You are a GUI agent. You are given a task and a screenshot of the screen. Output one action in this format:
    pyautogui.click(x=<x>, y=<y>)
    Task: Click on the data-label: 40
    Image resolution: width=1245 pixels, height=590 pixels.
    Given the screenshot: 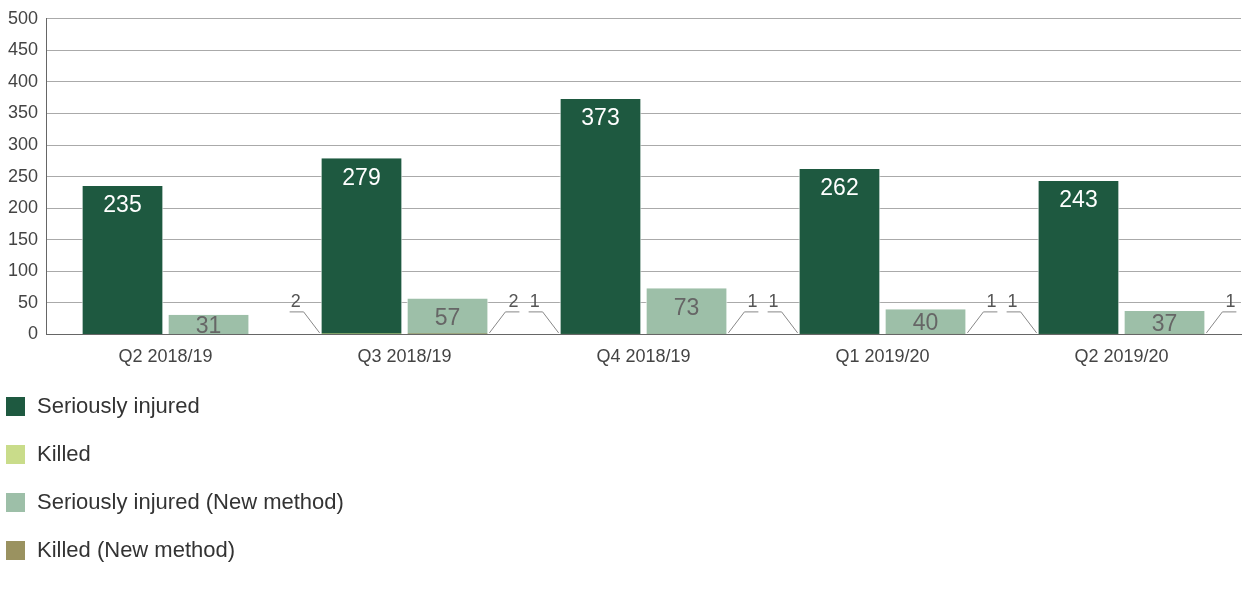 What is the action you would take?
    pyautogui.click(x=925, y=321)
    